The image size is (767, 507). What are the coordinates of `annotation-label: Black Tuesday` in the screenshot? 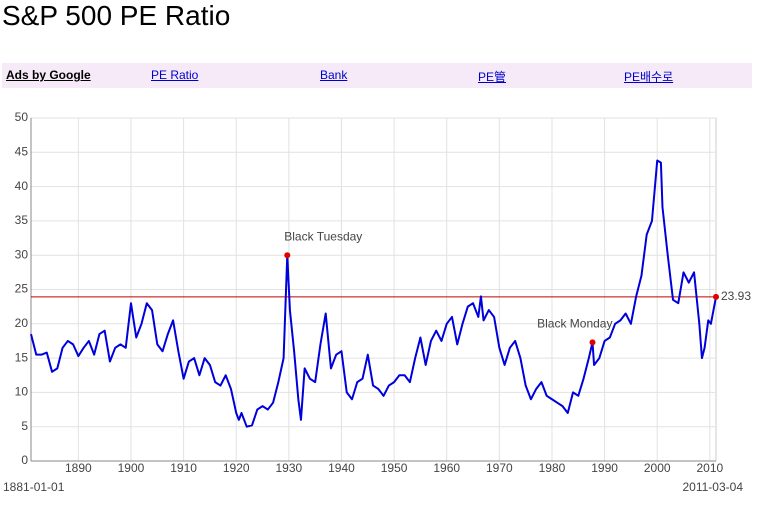 It's located at (323, 236).